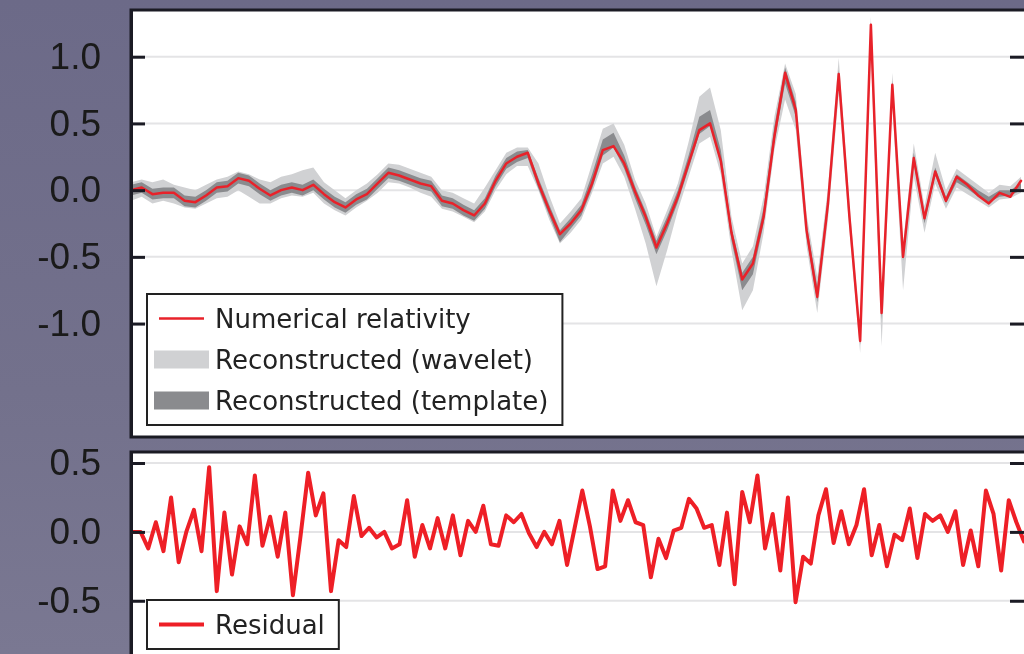  What do you see at coordinates (374, 359) in the screenshot?
I see `legend-label: Reconstructed (wavelet)` at bounding box center [374, 359].